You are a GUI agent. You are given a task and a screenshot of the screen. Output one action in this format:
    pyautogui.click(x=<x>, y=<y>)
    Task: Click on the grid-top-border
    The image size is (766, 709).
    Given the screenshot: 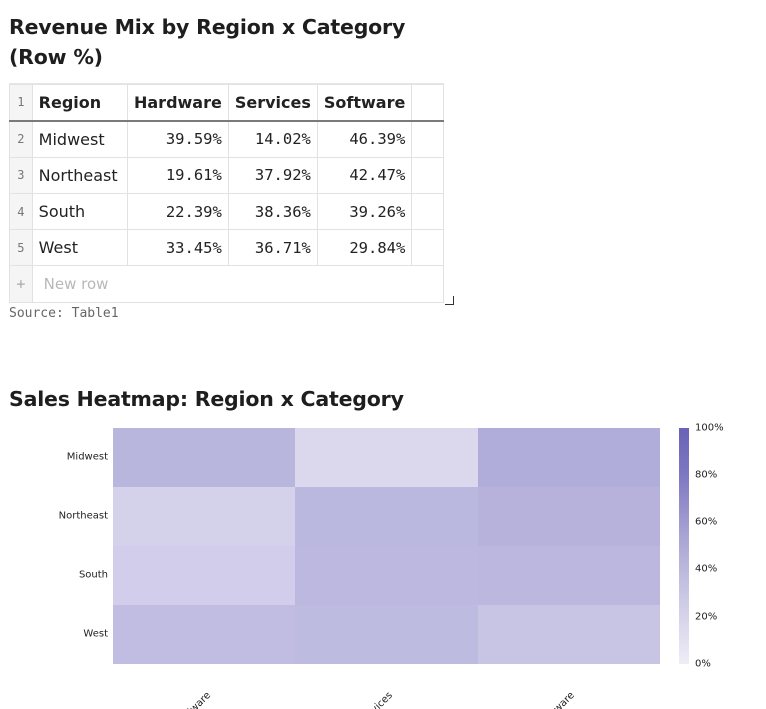 What is the action you would take?
    pyautogui.click(x=226, y=82)
    